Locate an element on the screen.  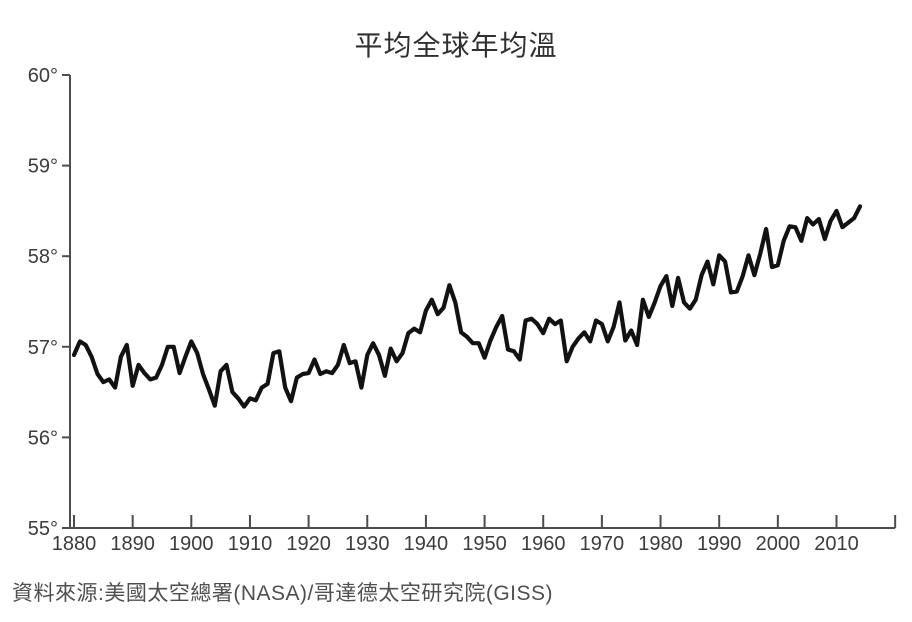
x-tick-label: 1920 is located at coordinates (308, 544).